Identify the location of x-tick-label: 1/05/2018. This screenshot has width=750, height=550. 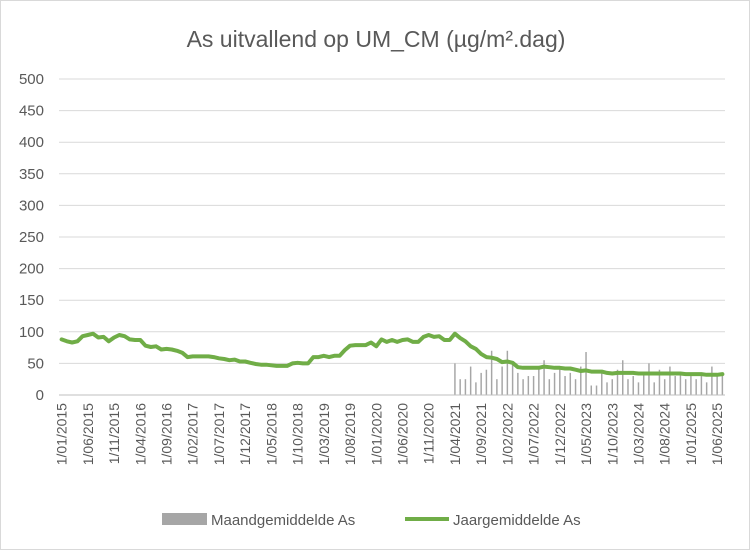
(271, 434).